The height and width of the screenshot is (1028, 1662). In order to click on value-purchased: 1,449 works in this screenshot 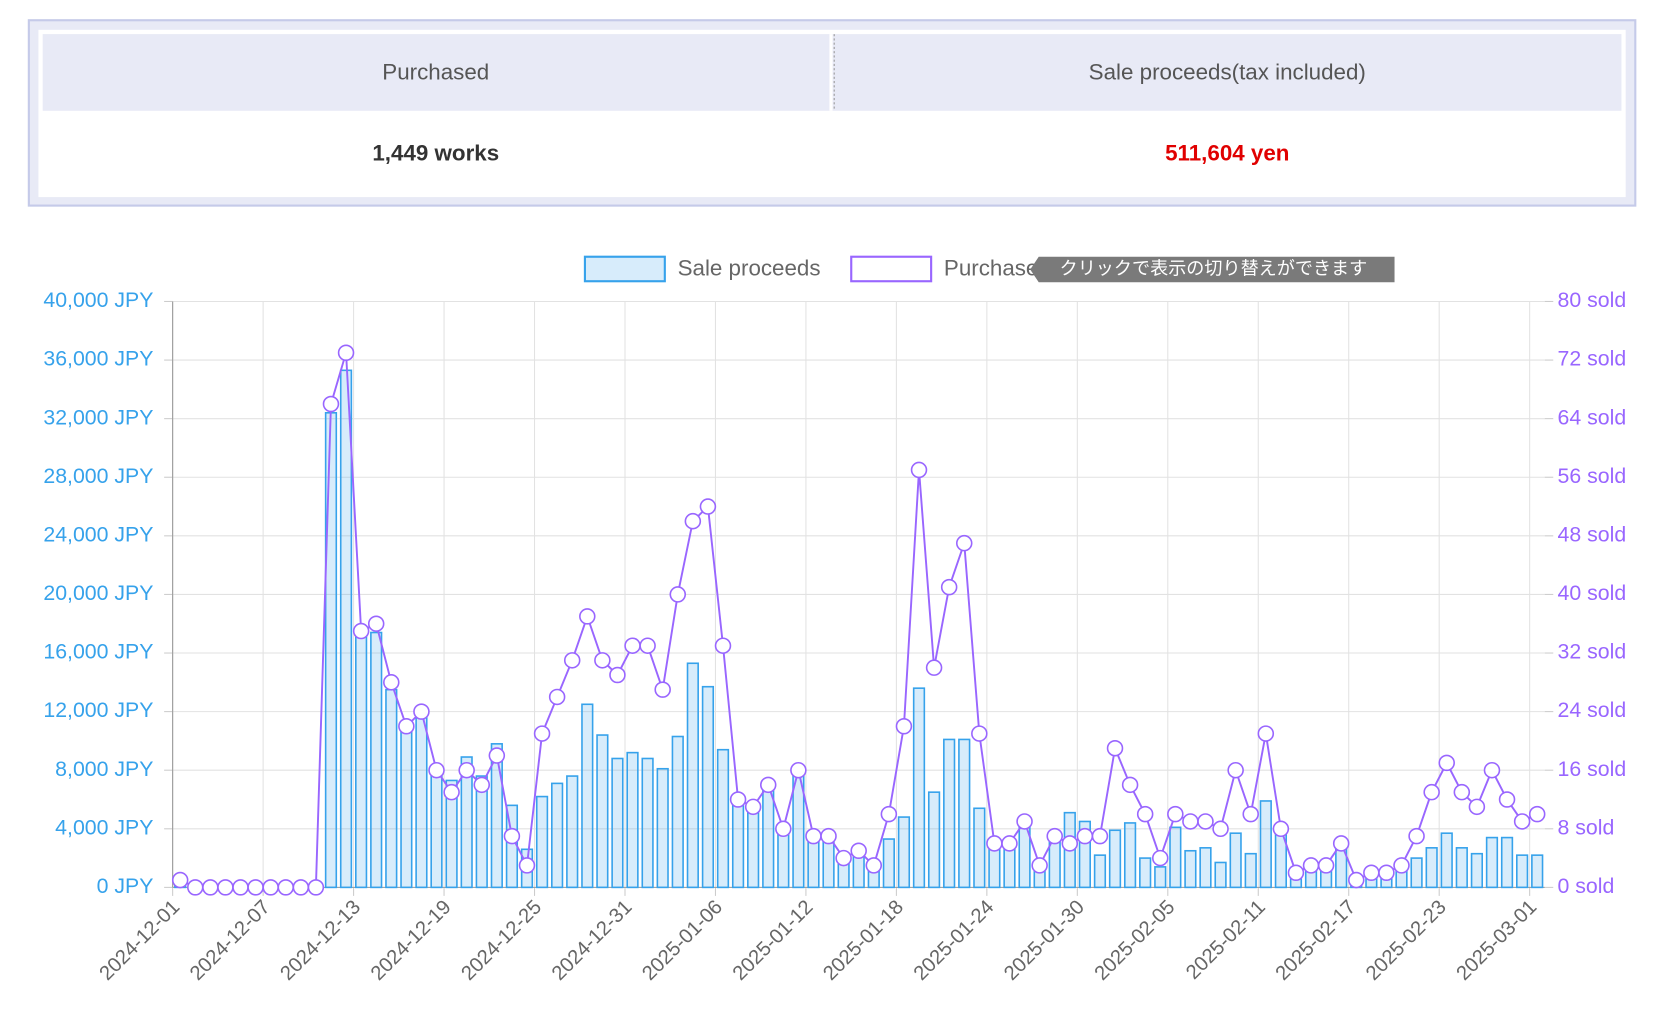, I will do `click(435, 152)`.